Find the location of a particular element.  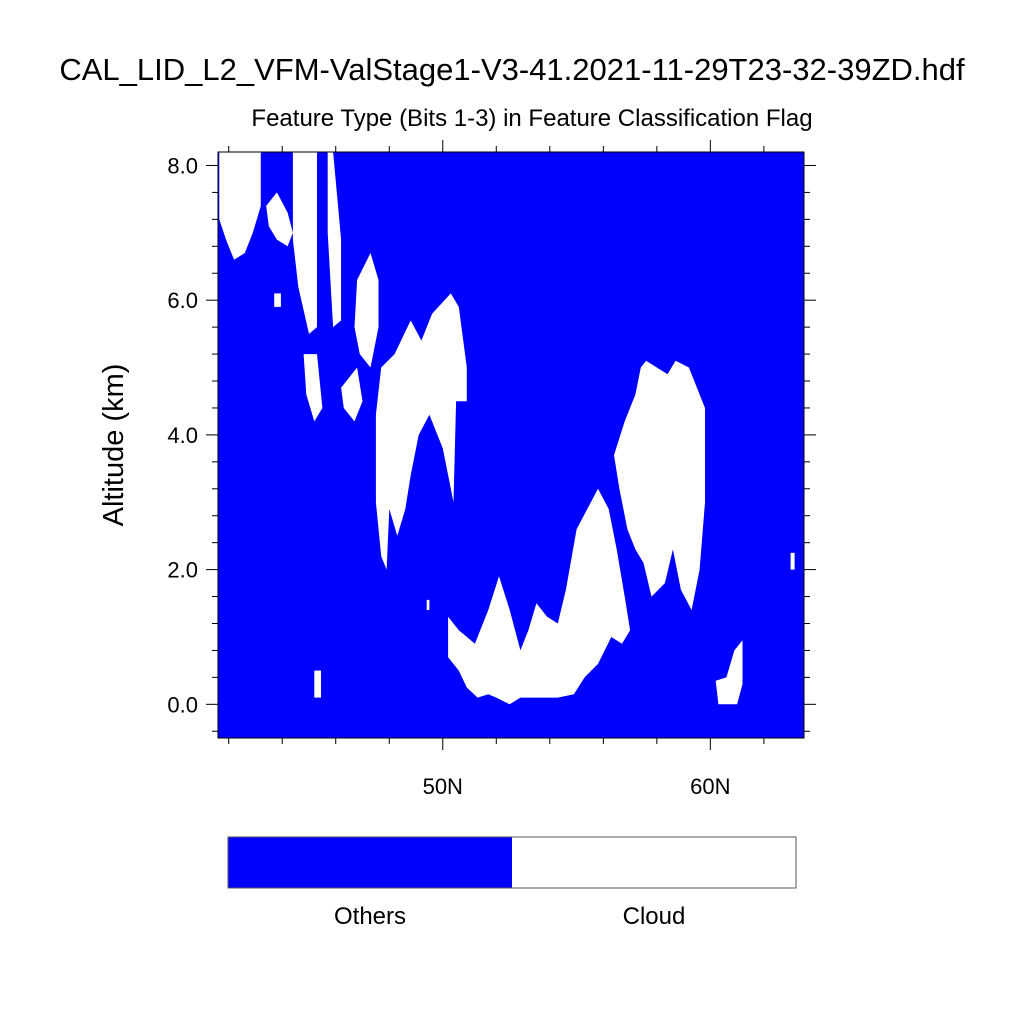

y-tick-label: 8.0 is located at coordinates (182, 165).